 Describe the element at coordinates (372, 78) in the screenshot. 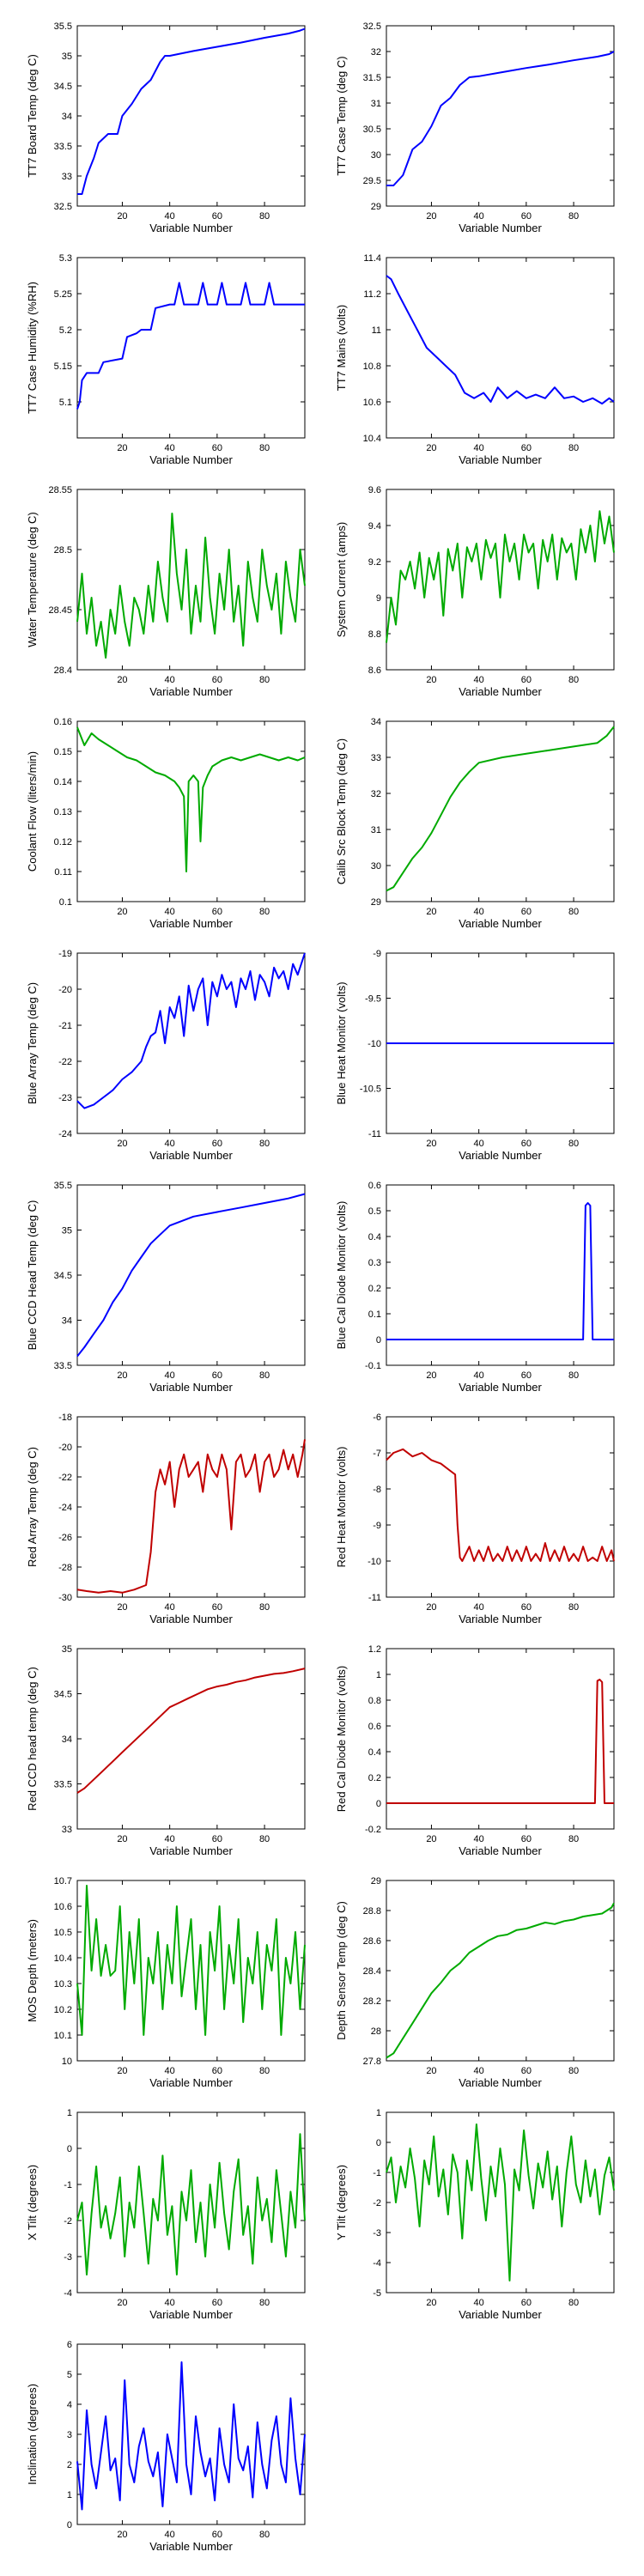

I see `y-tick-label: 31.5` at that location.